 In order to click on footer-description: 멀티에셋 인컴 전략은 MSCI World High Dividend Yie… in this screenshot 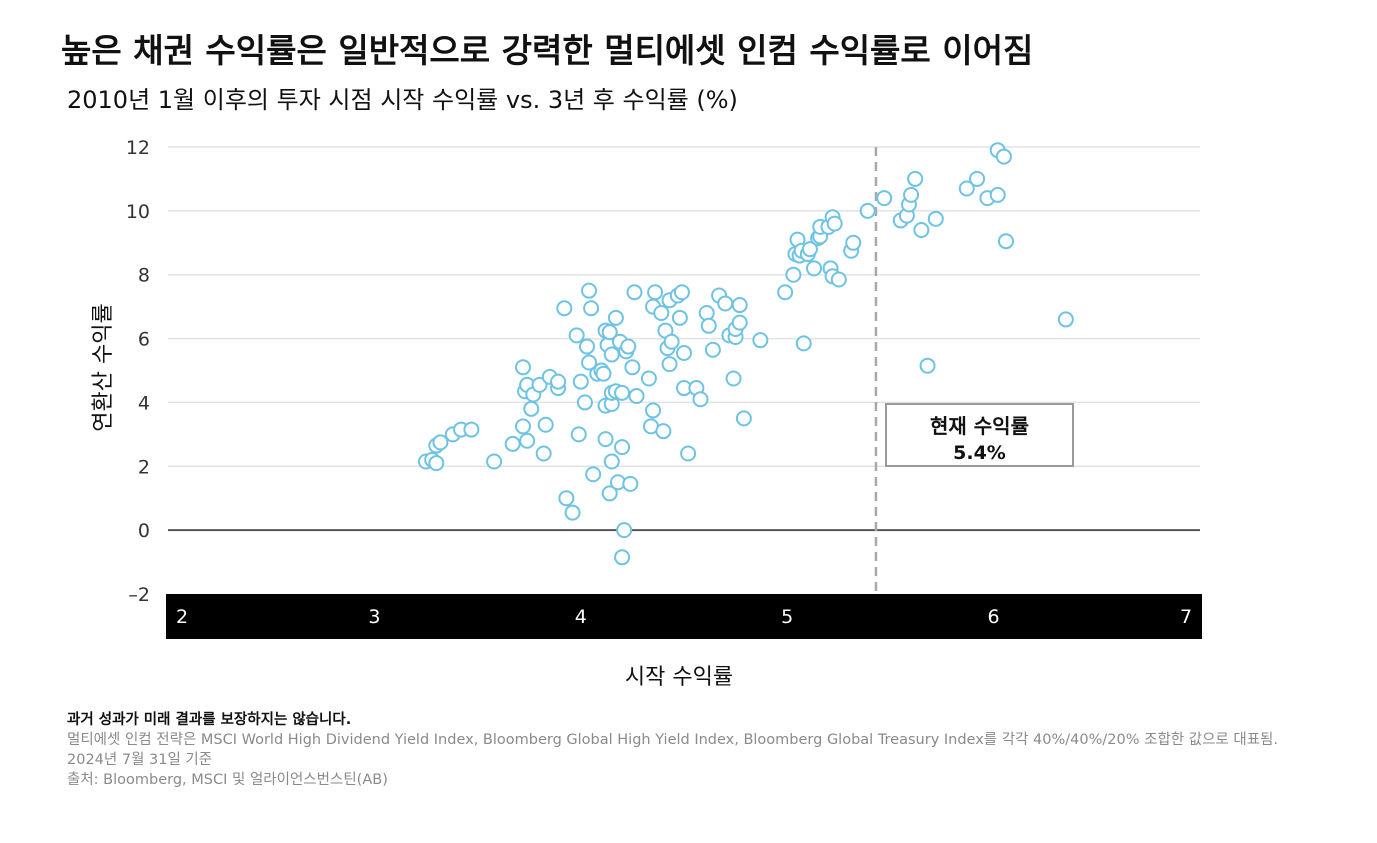, I will do `click(672, 740)`.